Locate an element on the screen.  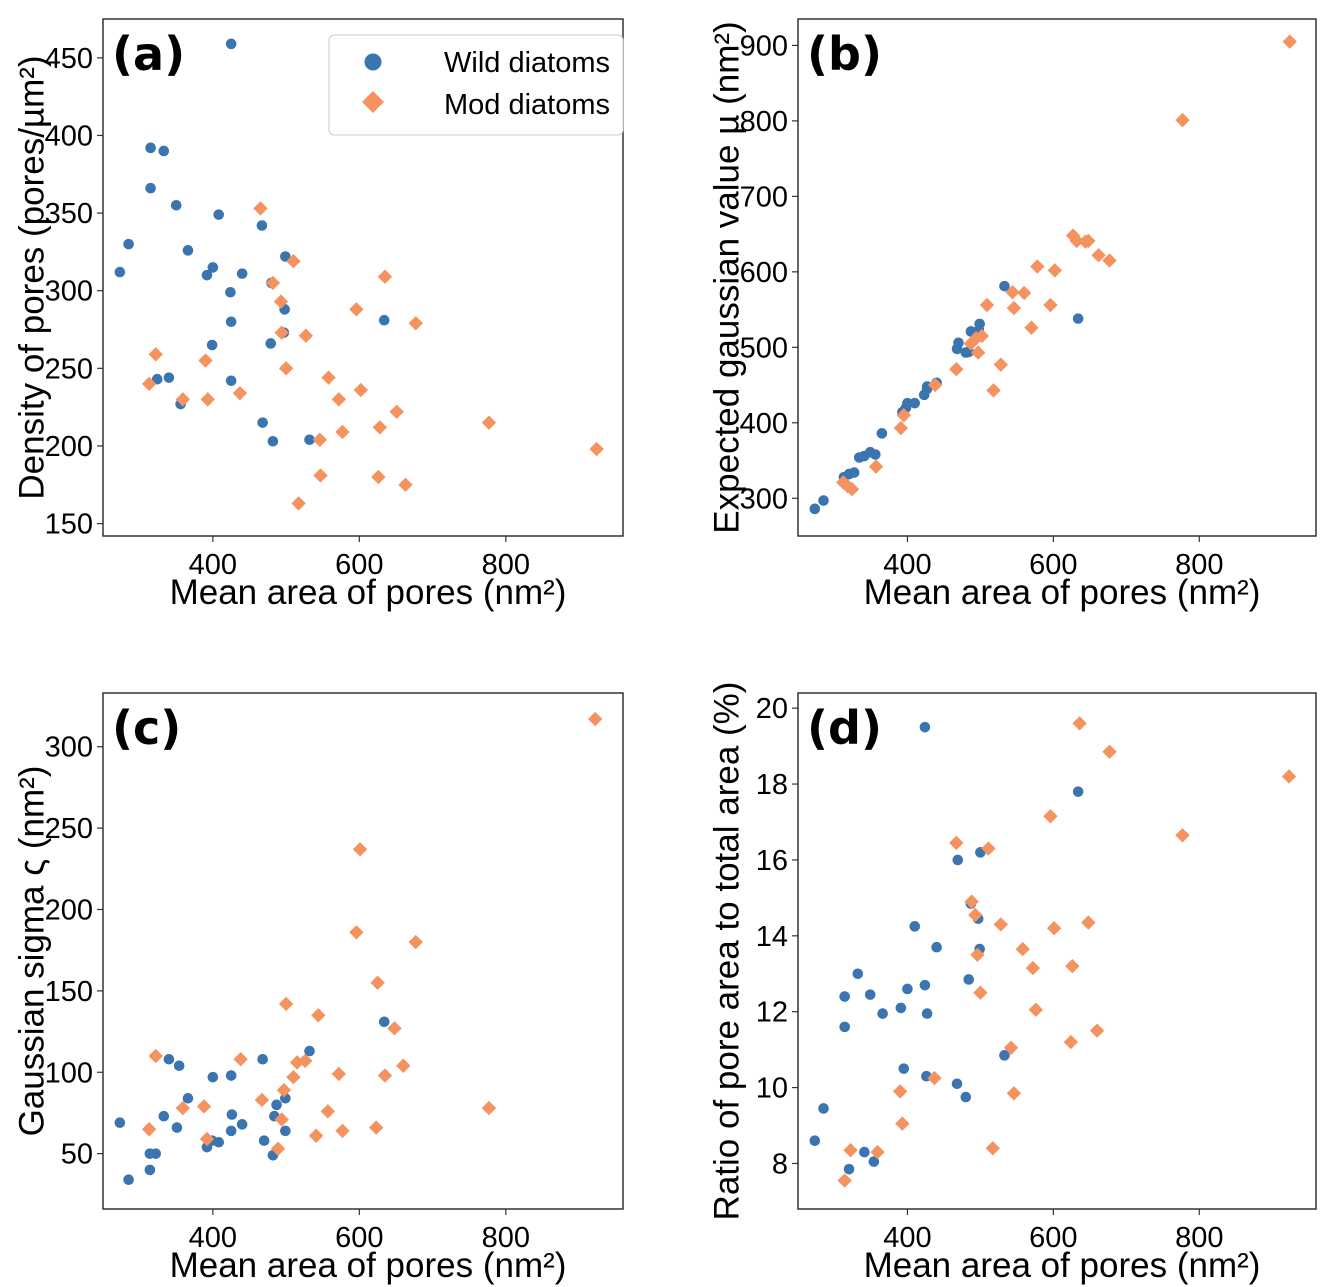
y-axis-label: Ratio of pore area to total area (%) is located at coordinates (727, 951).